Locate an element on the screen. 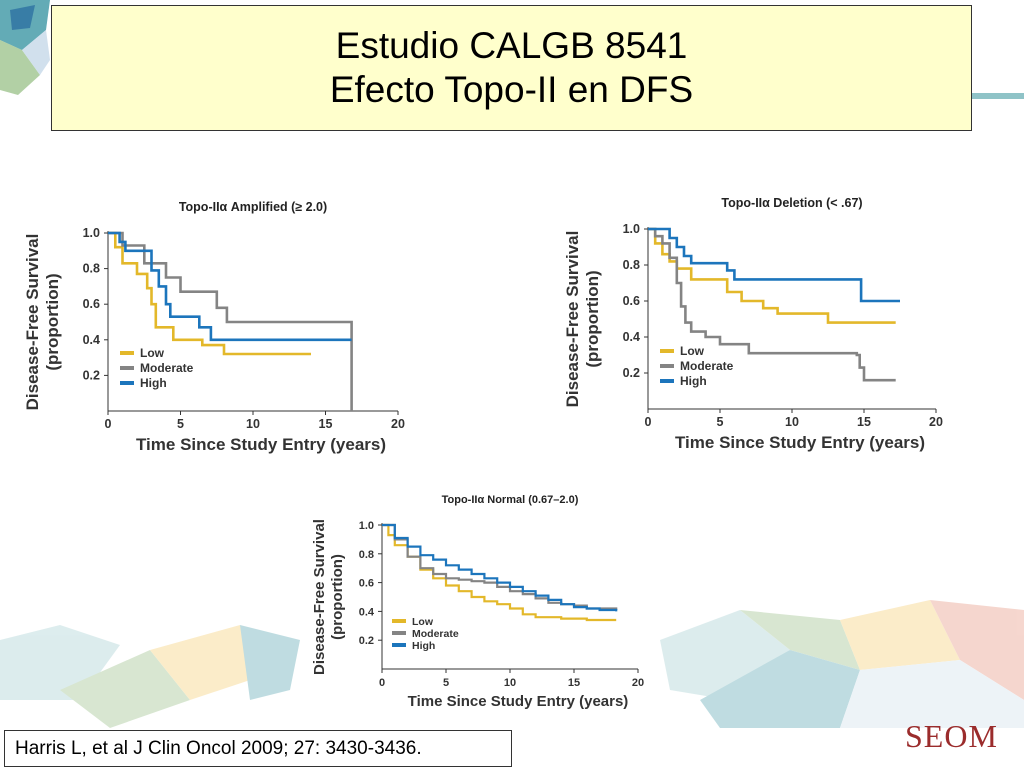  top-stripe is located at coordinates (998, 96).